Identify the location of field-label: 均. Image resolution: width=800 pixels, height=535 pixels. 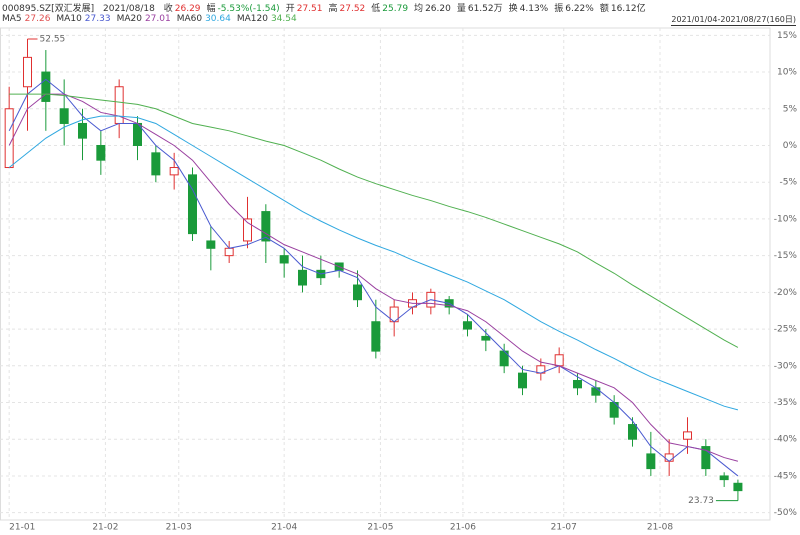
(419, 9).